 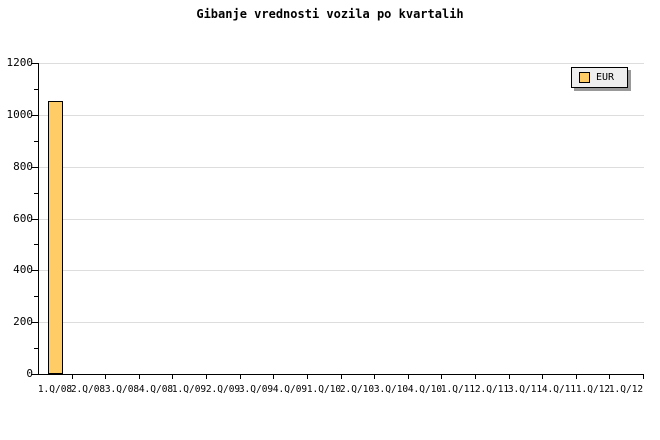 I want to click on chart-title: Gibanje vrednosti vozila po kvartalih, so click(x=330, y=14).